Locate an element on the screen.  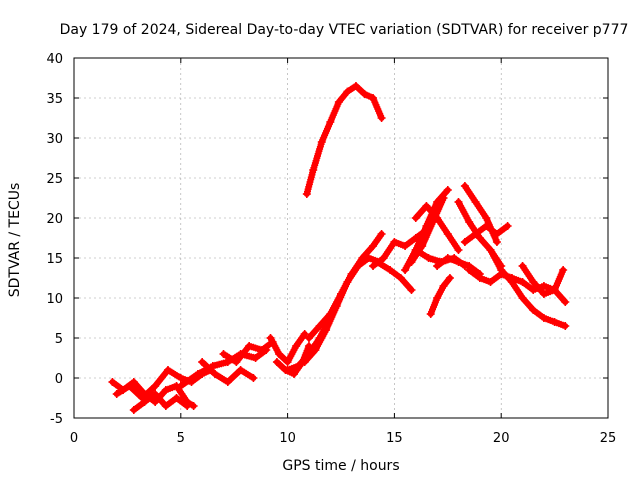
series-track-high-arc is located at coordinates (344, 140).